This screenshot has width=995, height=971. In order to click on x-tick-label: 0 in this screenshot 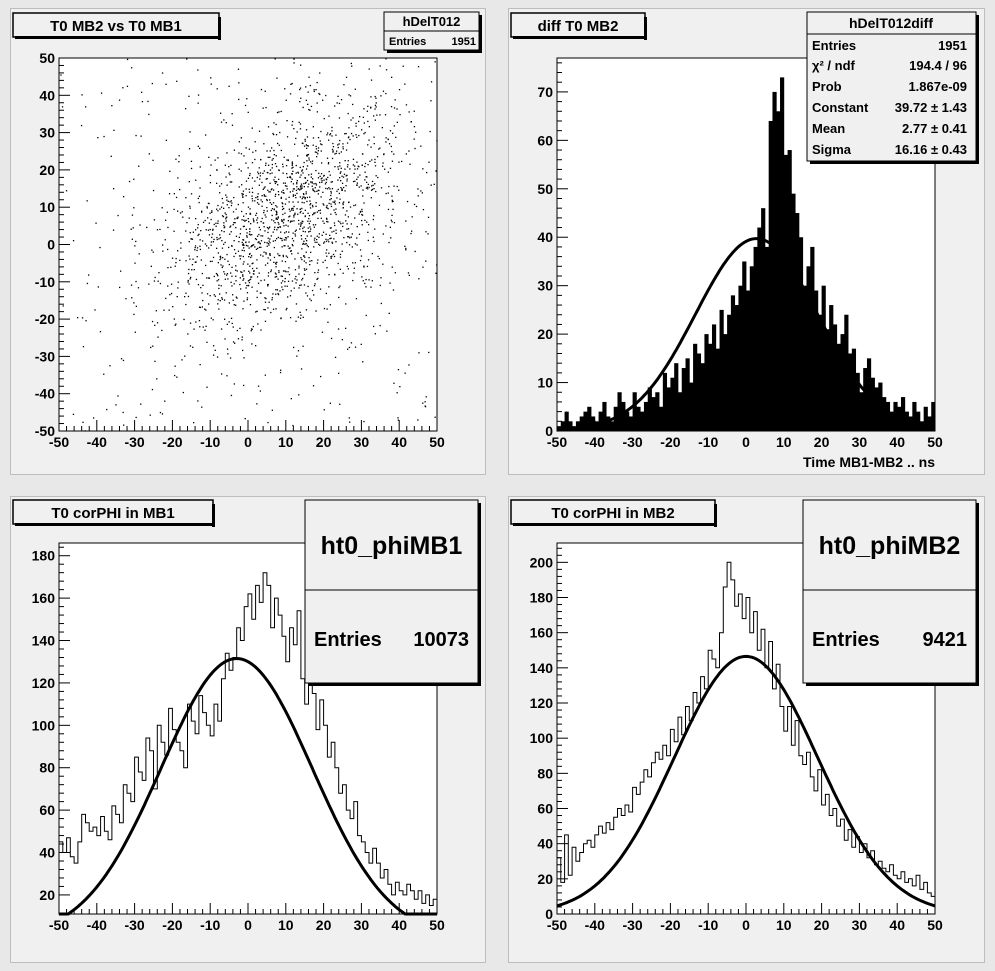, I will do `click(746, 442)`.